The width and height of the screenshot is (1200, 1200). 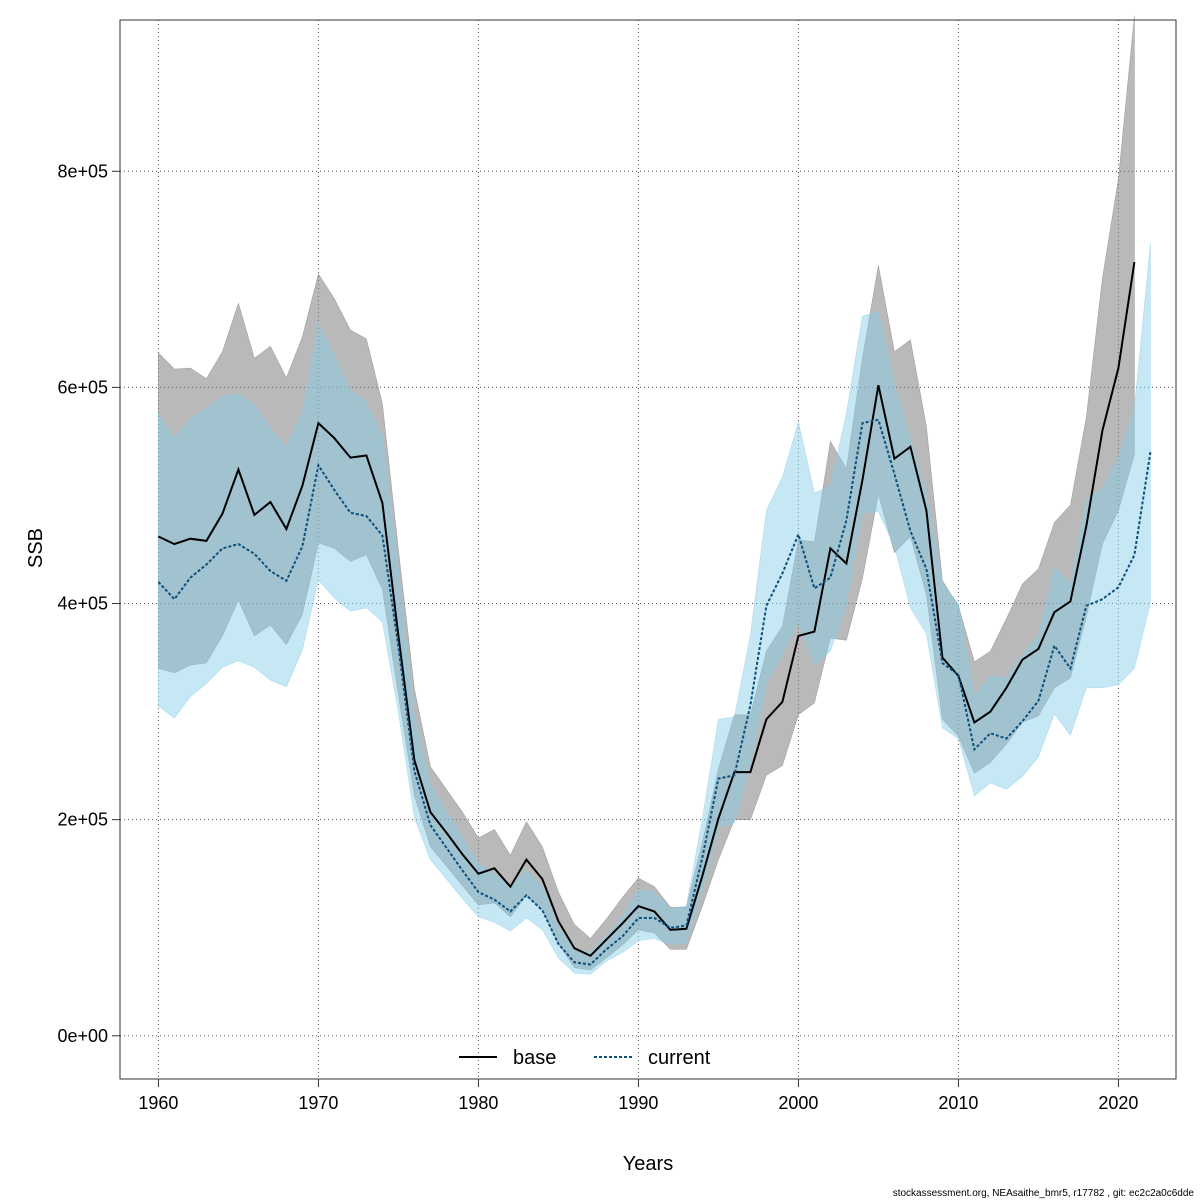 I want to click on legend: base current, so click(x=585, y=1058).